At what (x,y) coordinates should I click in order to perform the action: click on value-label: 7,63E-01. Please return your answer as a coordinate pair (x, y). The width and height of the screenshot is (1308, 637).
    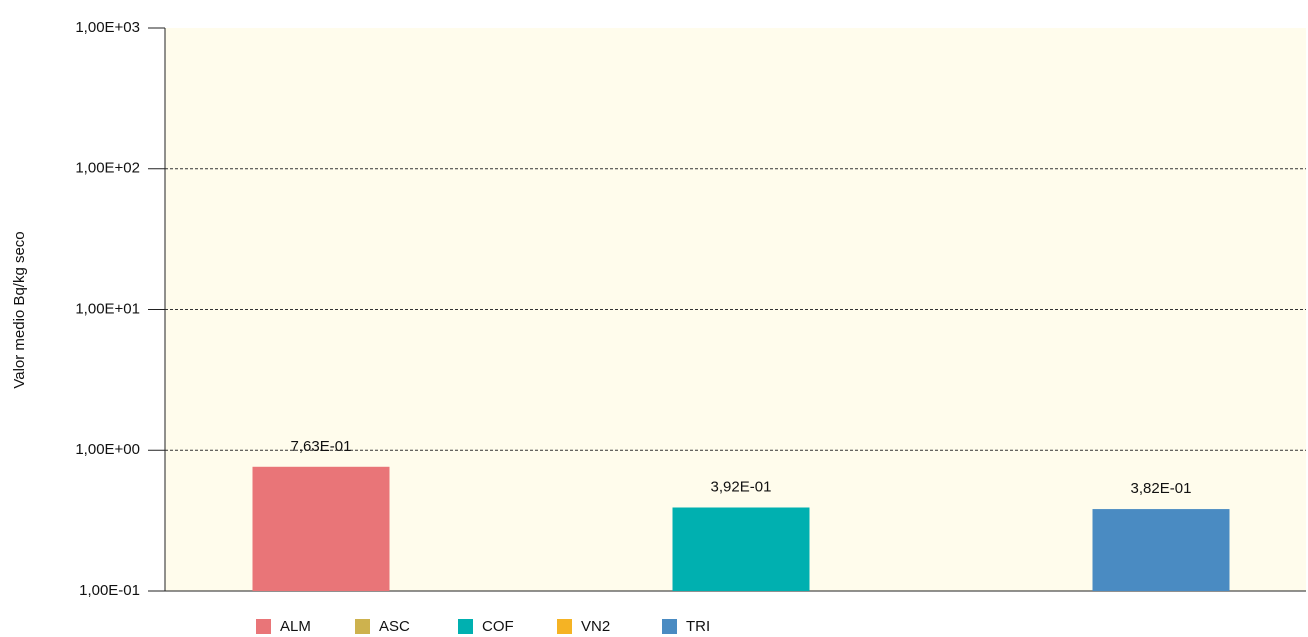
    Looking at the image, I should click on (321, 446).